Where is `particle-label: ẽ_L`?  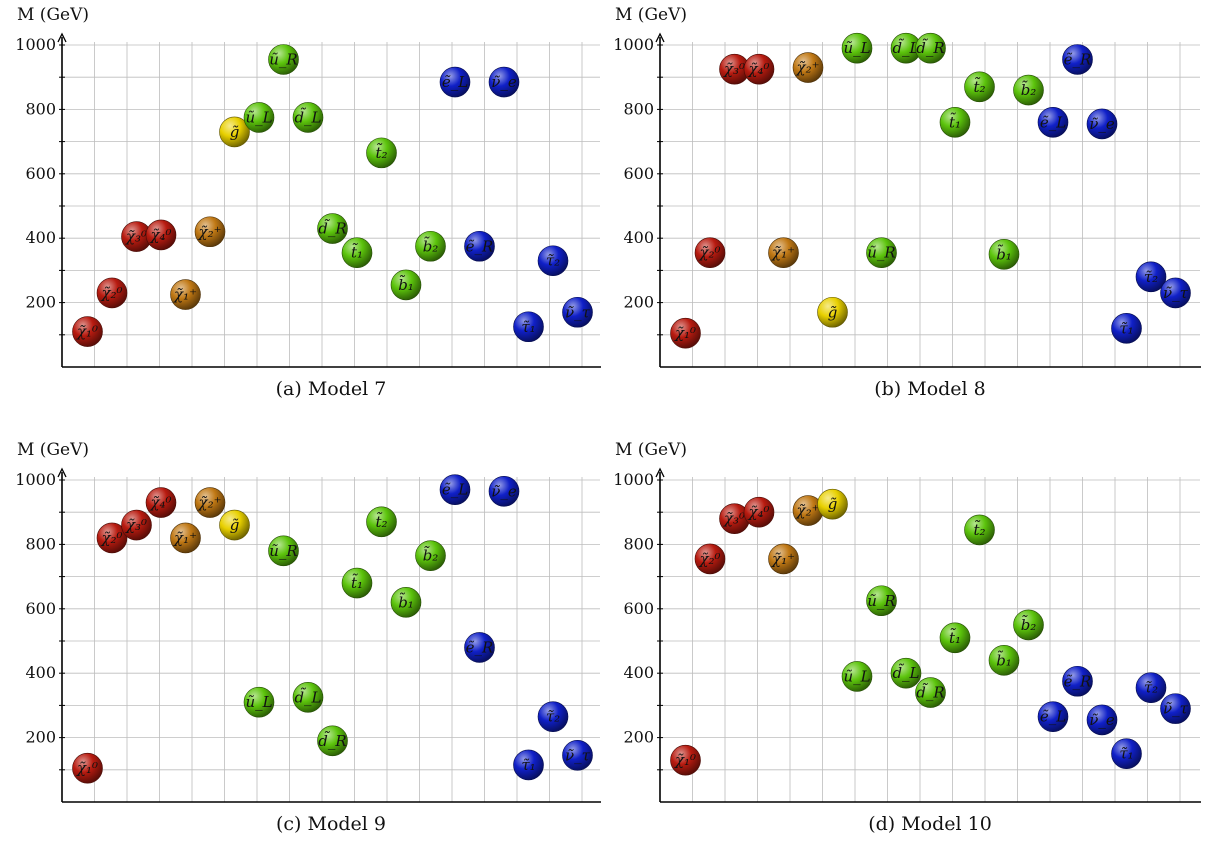
particle-label: ẽ_L is located at coordinates (1053, 717).